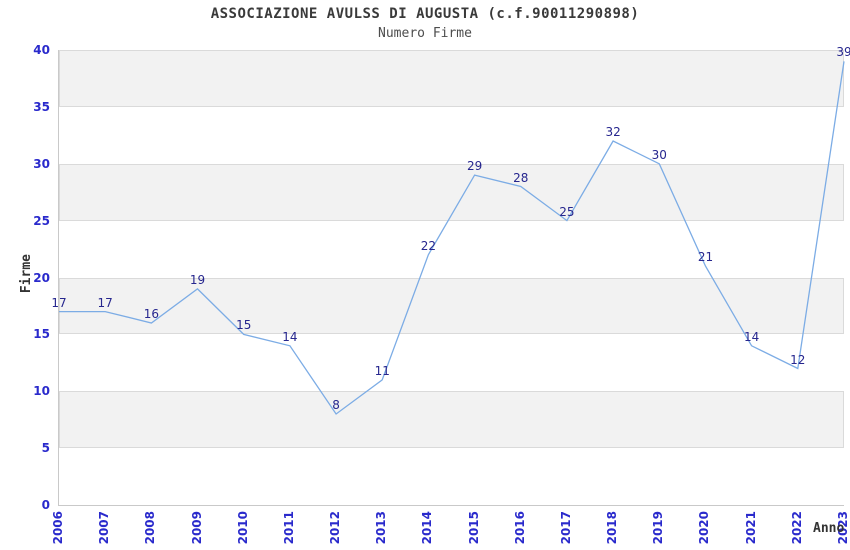  What do you see at coordinates (41, 220) in the screenshot?
I see `y-tick-label: 25` at bounding box center [41, 220].